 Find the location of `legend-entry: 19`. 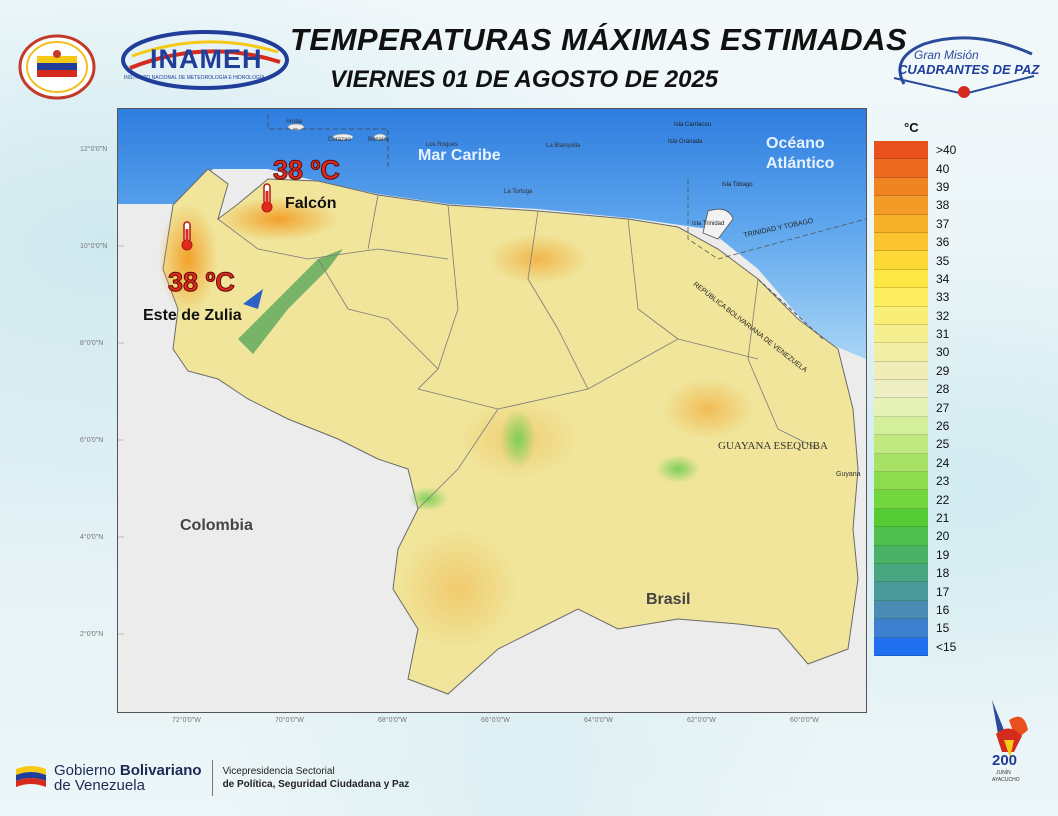

legend-entry: 19 is located at coordinates (924, 554).